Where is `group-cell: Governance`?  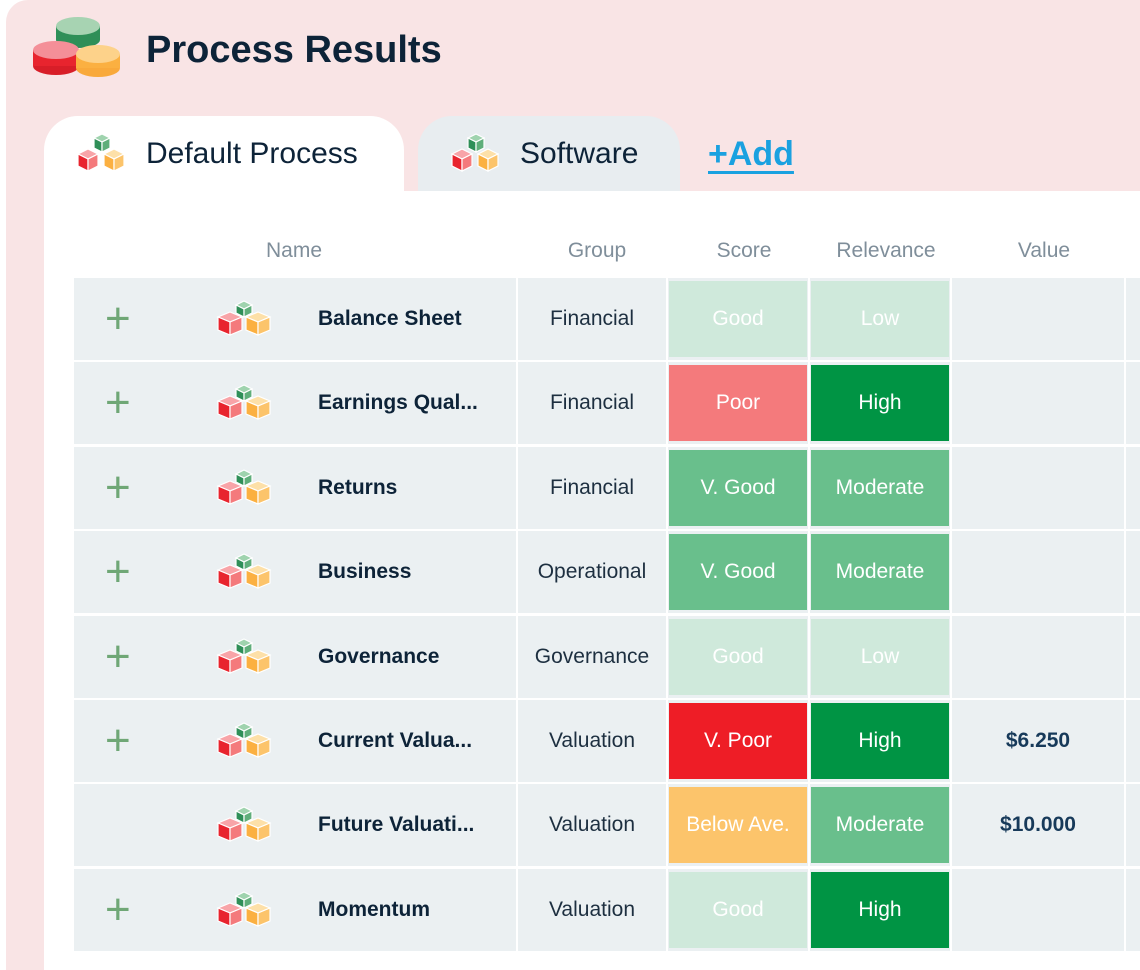 group-cell: Governance is located at coordinates (592, 656).